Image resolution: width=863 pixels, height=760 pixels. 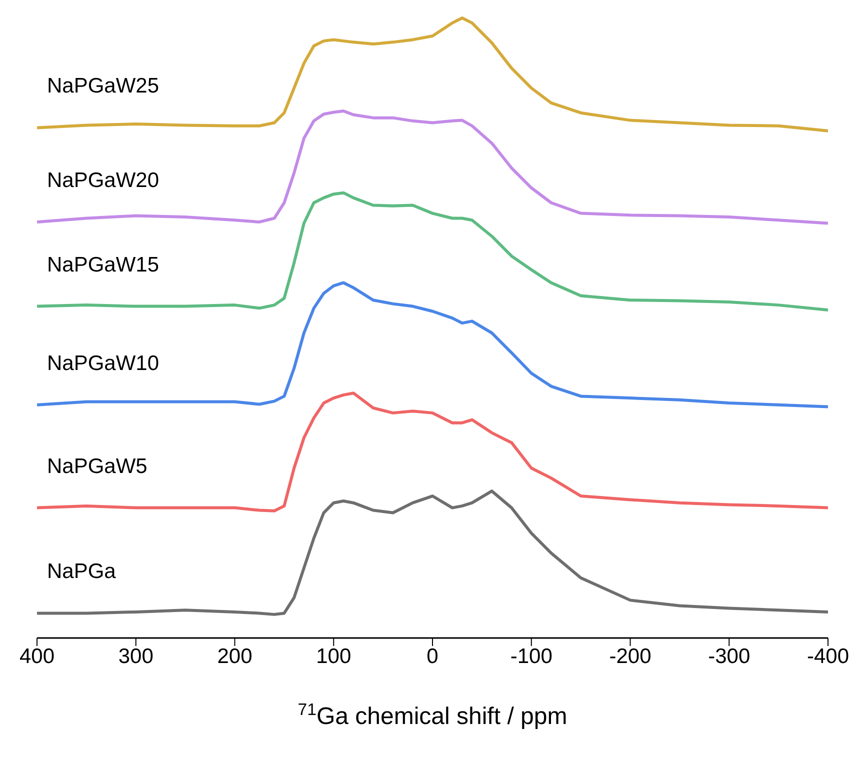 I want to click on series-label: NaPGaW20, so click(x=103, y=180).